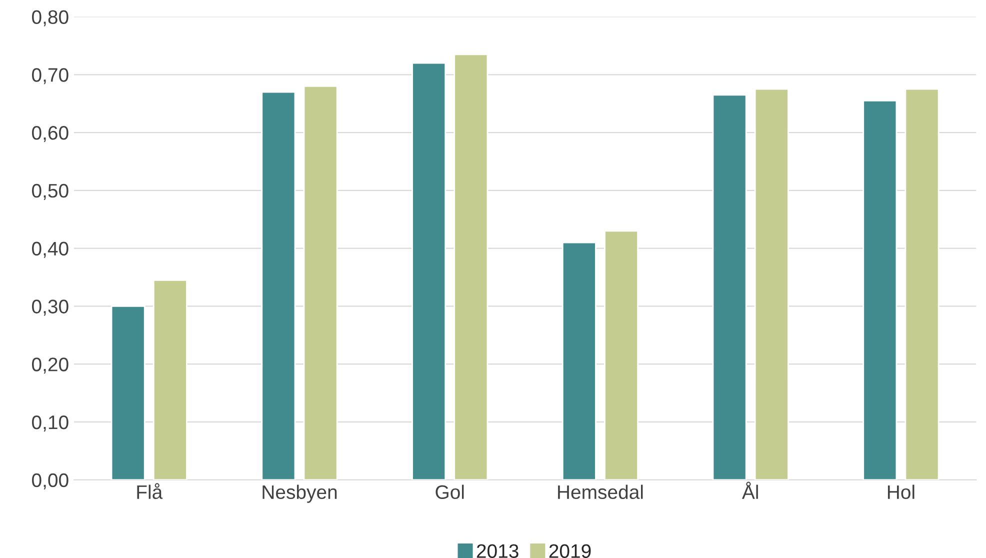 This screenshot has width=986, height=558. I want to click on y-tick-label: 0,70, so click(50, 76).